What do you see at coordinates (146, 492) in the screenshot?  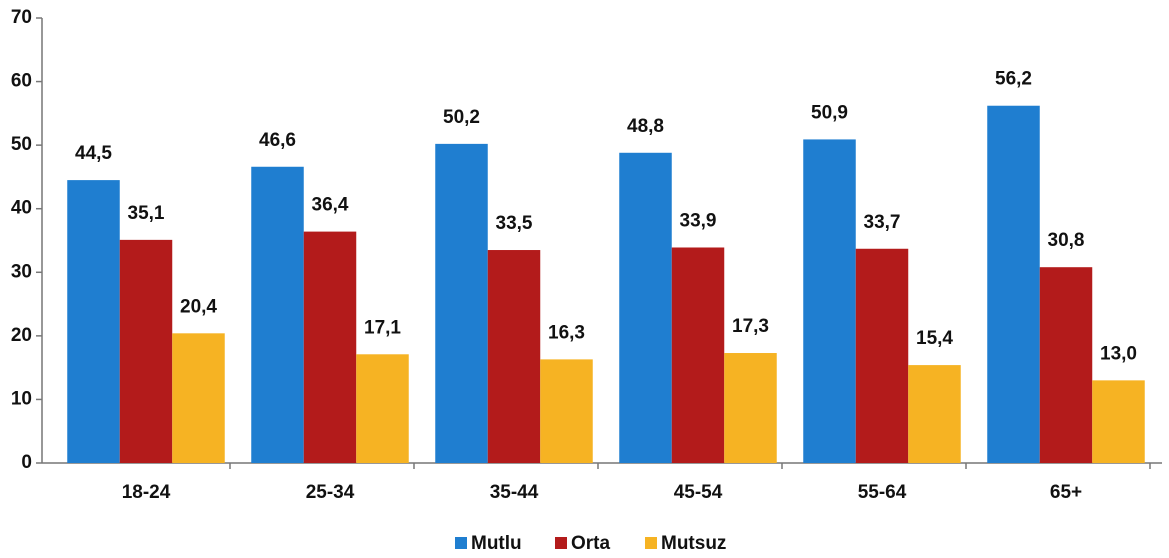 I see `x-tick-label: 18-24` at bounding box center [146, 492].